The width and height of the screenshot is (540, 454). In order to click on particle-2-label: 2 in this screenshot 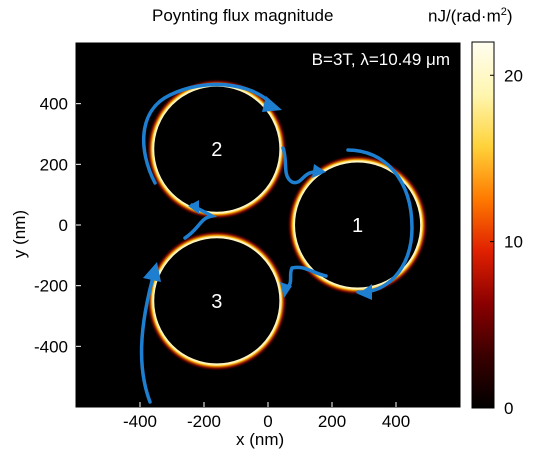, I will do `click(216, 150)`.